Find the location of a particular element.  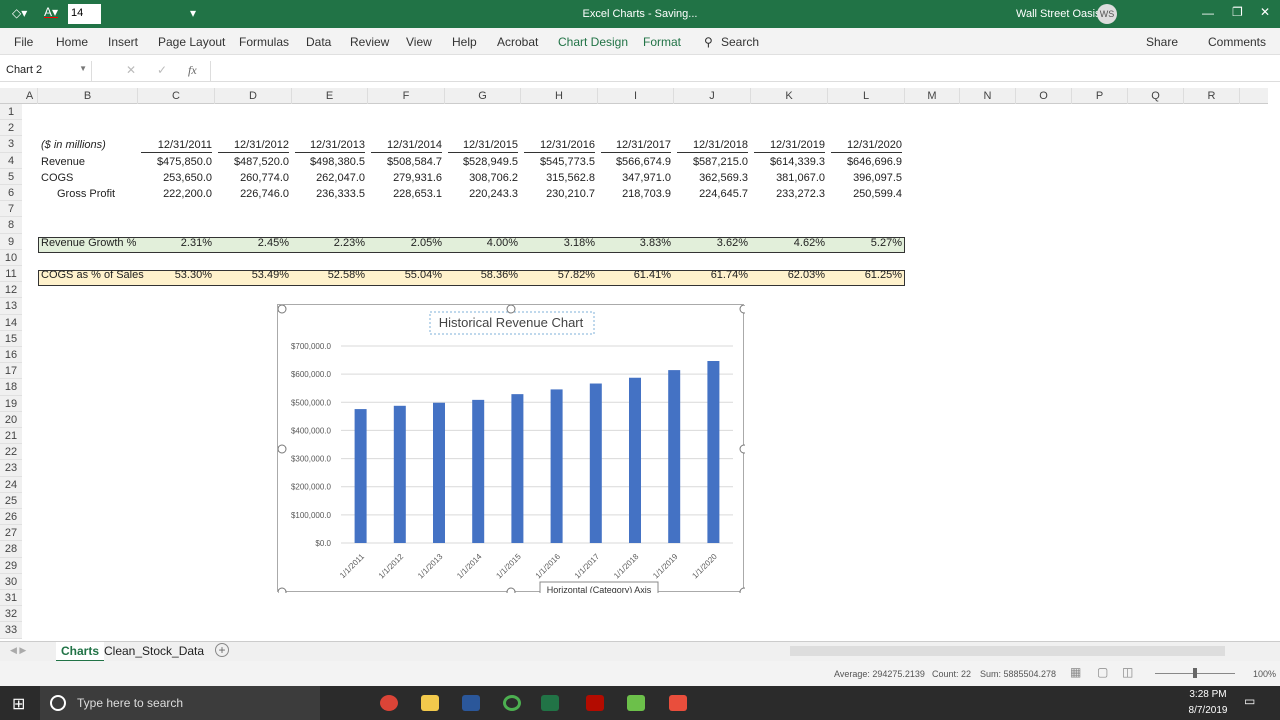

cell: 253,650.0 is located at coordinates (187, 177).